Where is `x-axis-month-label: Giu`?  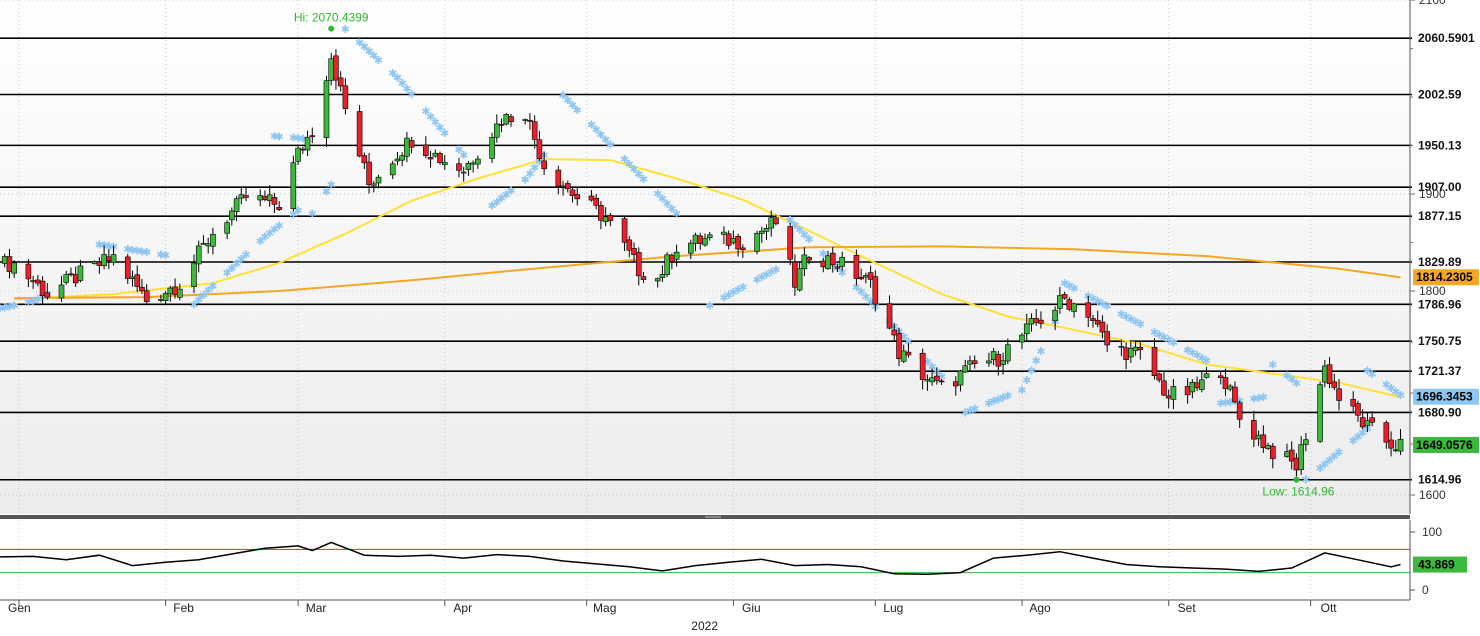 x-axis-month-label: Giu is located at coordinates (751, 608).